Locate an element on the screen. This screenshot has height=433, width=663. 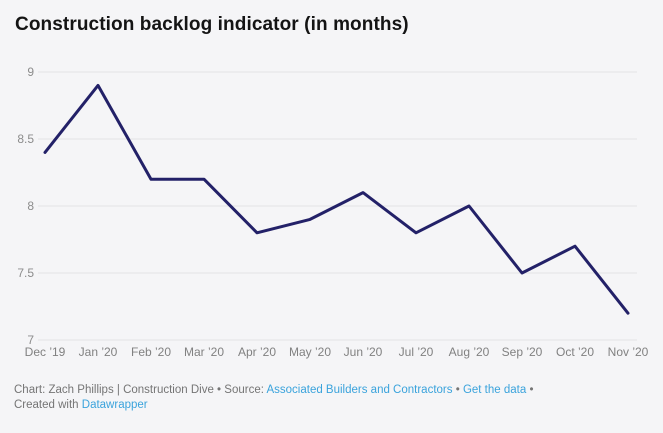
get-the-data-link: Get the data is located at coordinates (494, 390).